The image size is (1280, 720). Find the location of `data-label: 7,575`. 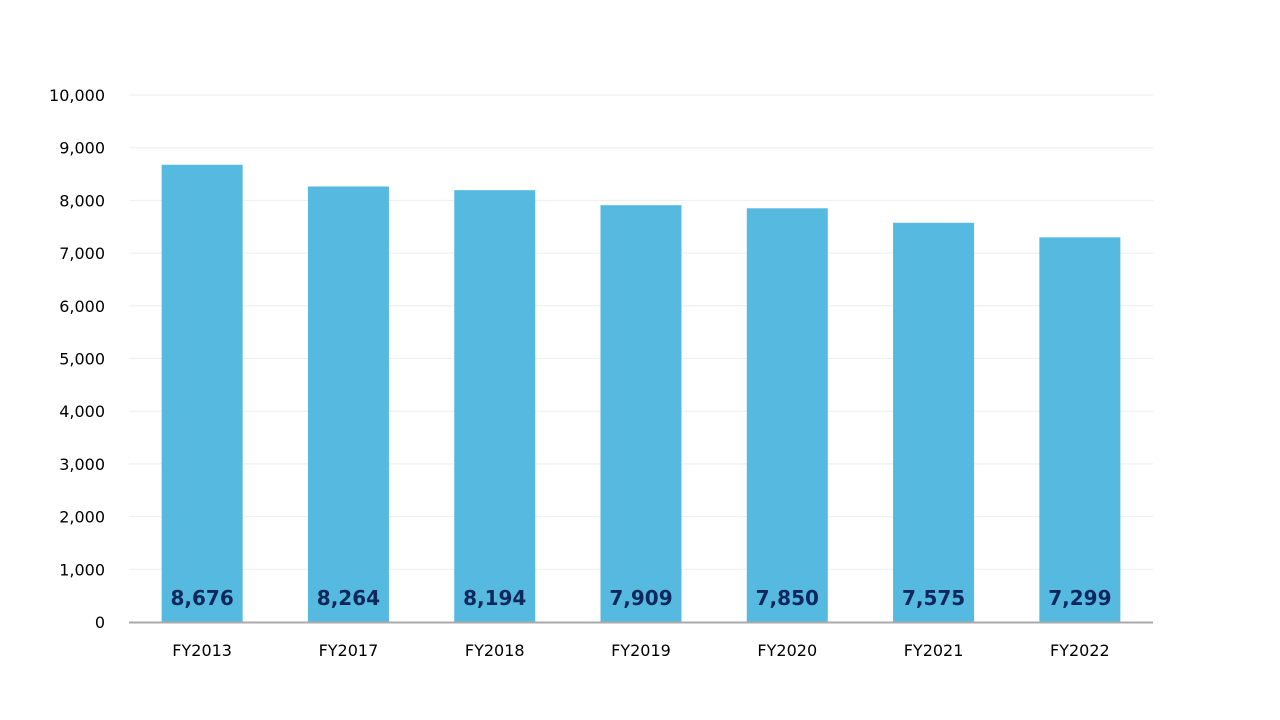

data-label: 7,575 is located at coordinates (933, 598).